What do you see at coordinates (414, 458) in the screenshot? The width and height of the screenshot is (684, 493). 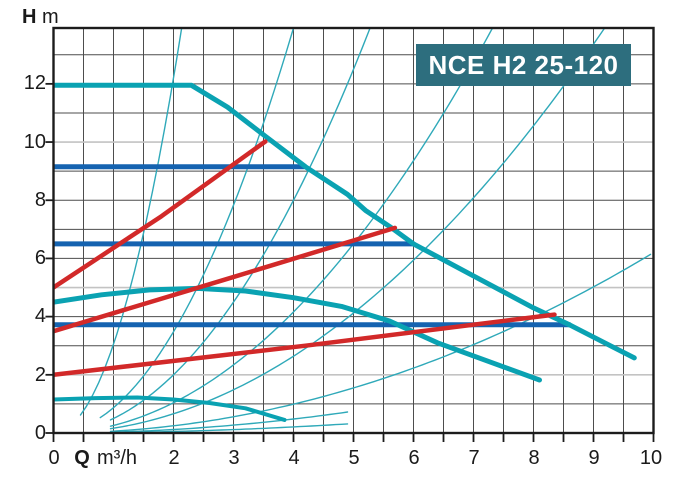 I see `x-tick-label: 6` at bounding box center [414, 458].